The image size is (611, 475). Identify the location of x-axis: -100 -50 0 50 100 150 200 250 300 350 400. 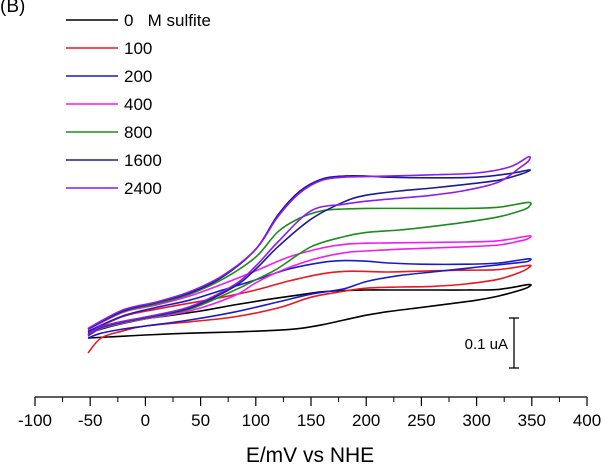
(309, 413).